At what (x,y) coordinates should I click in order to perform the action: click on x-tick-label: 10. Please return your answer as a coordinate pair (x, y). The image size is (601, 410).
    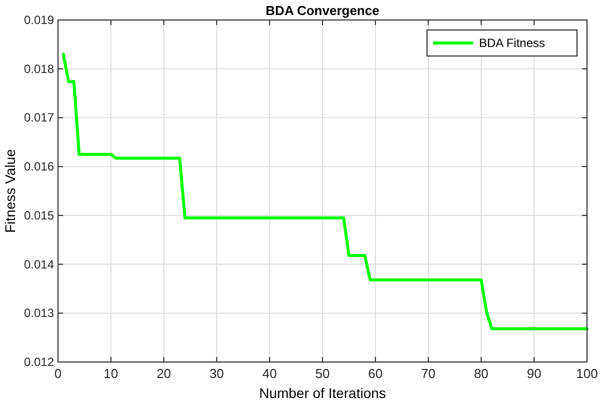
    Looking at the image, I should click on (111, 373).